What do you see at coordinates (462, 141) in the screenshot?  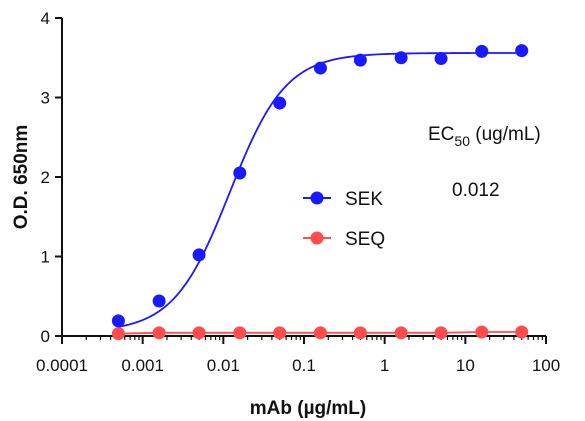 I see `ec50-label-sub: 50` at bounding box center [462, 141].